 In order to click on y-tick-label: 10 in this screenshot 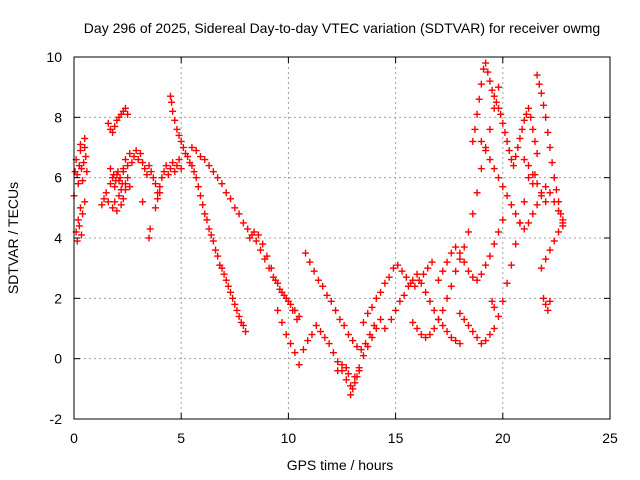, I will do `click(54, 57)`.